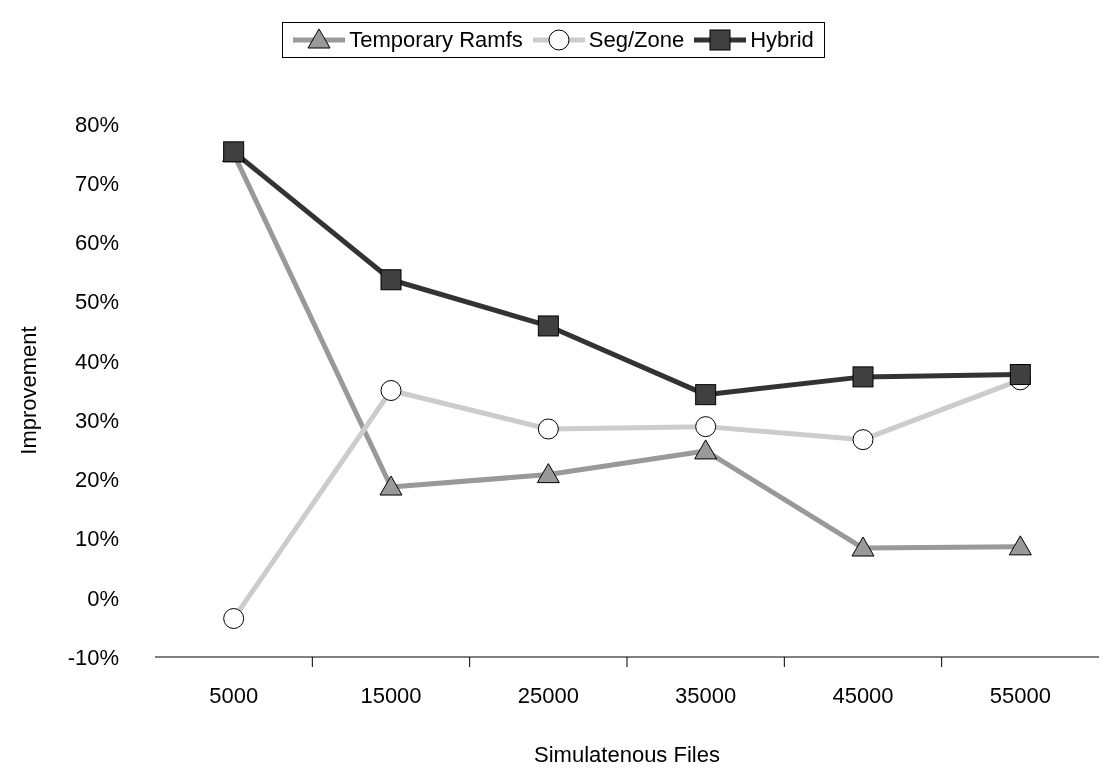 This screenshot has height=778, width=1107. Describe the element at coordinates (627, 754) in the screenshot. I see `x-axis-title: Simulatenous Files` at that location.